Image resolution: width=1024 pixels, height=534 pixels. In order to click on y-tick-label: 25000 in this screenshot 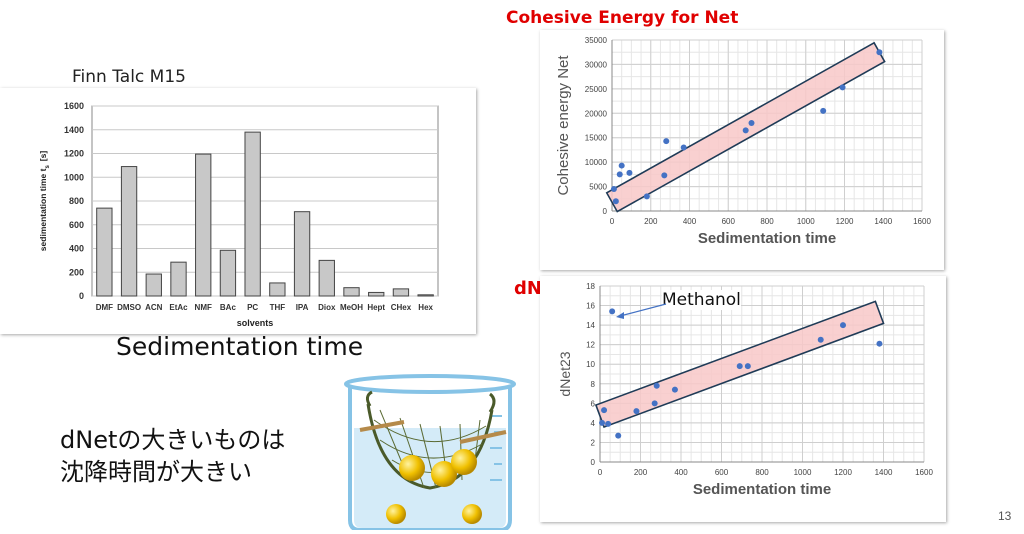, I will do `click(596, 89)`.